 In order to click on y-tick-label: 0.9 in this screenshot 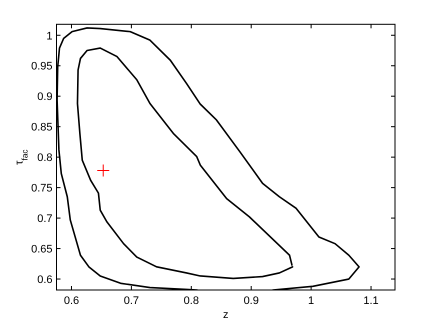, I will do `click(44, 97)`.